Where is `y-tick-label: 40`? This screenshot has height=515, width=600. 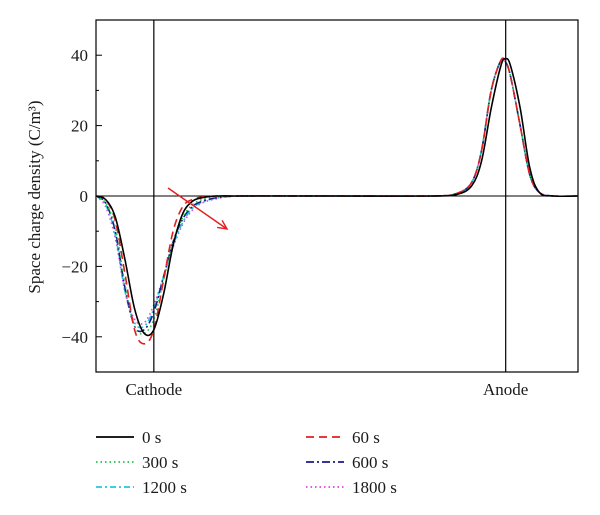 y-tick-label: 40 is located at coordinates (79, 55).